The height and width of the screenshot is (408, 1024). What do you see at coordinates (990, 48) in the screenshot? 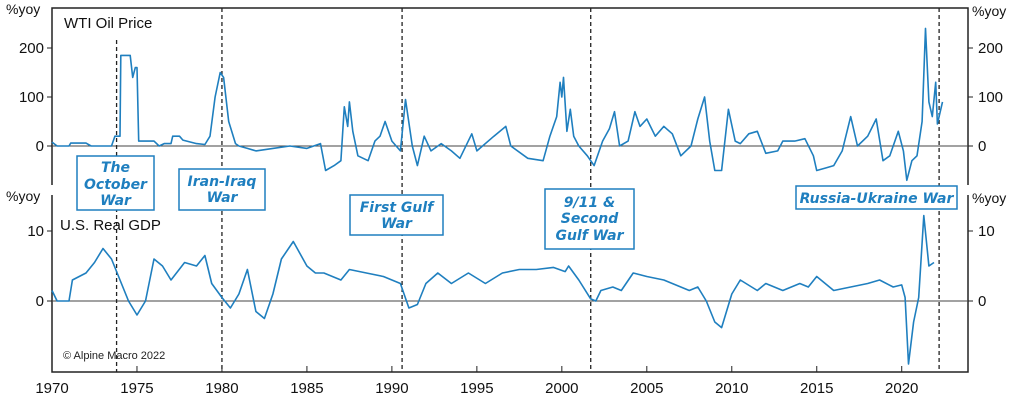
I see `oil-right-tick-label: 200` at bounding box center [990, 48].